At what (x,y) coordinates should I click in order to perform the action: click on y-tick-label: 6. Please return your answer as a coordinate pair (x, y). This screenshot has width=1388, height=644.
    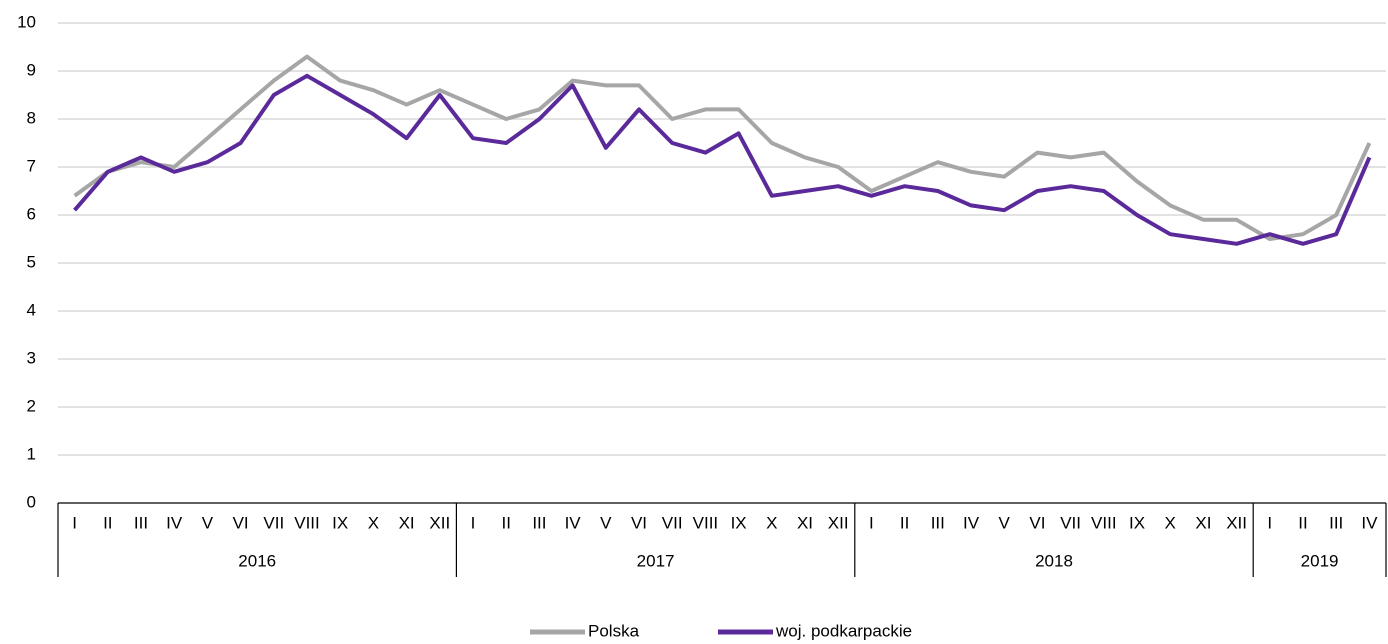
    Looking at the image, I should click on (31, 213).